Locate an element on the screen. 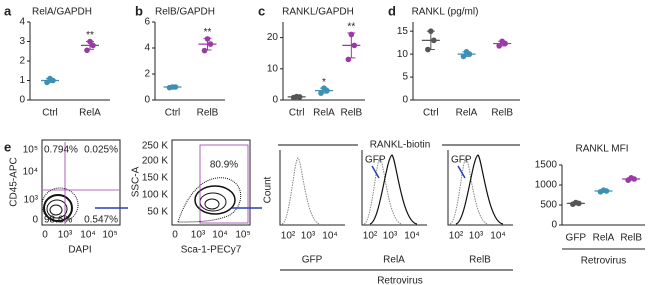 The width and height of the screenshot is (650, 285). x-tick-label: 0 is located at coordinates (45, 235).